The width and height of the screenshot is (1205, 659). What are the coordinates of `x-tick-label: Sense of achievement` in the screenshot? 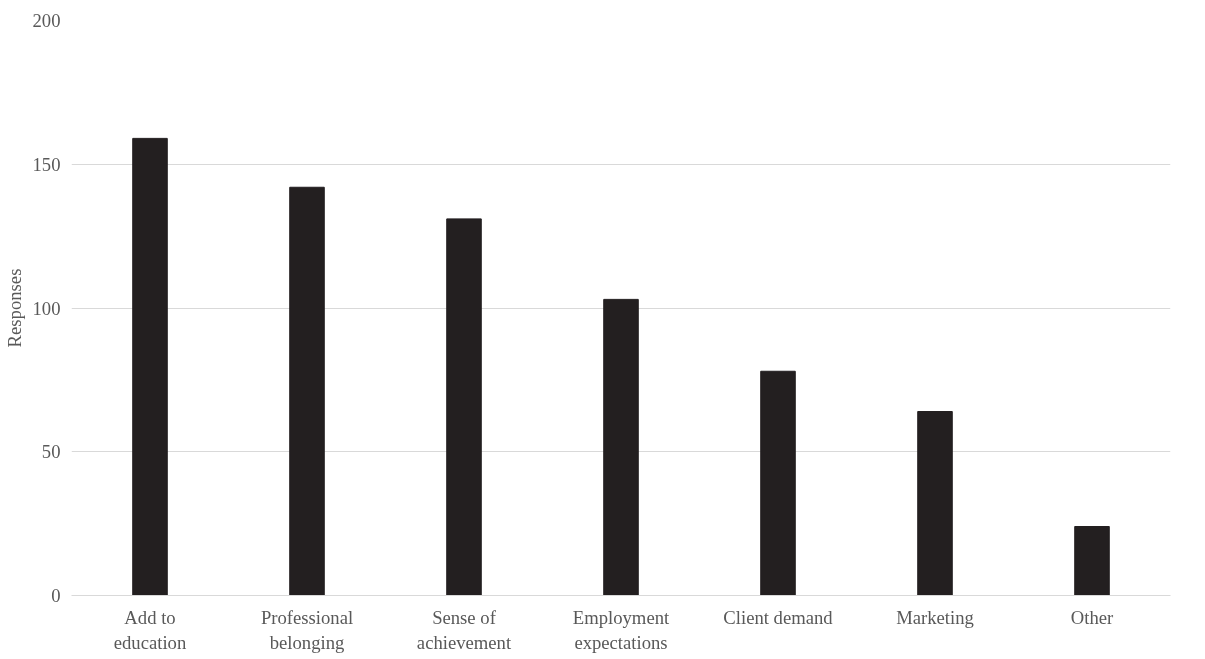 It's located at (464, 629).